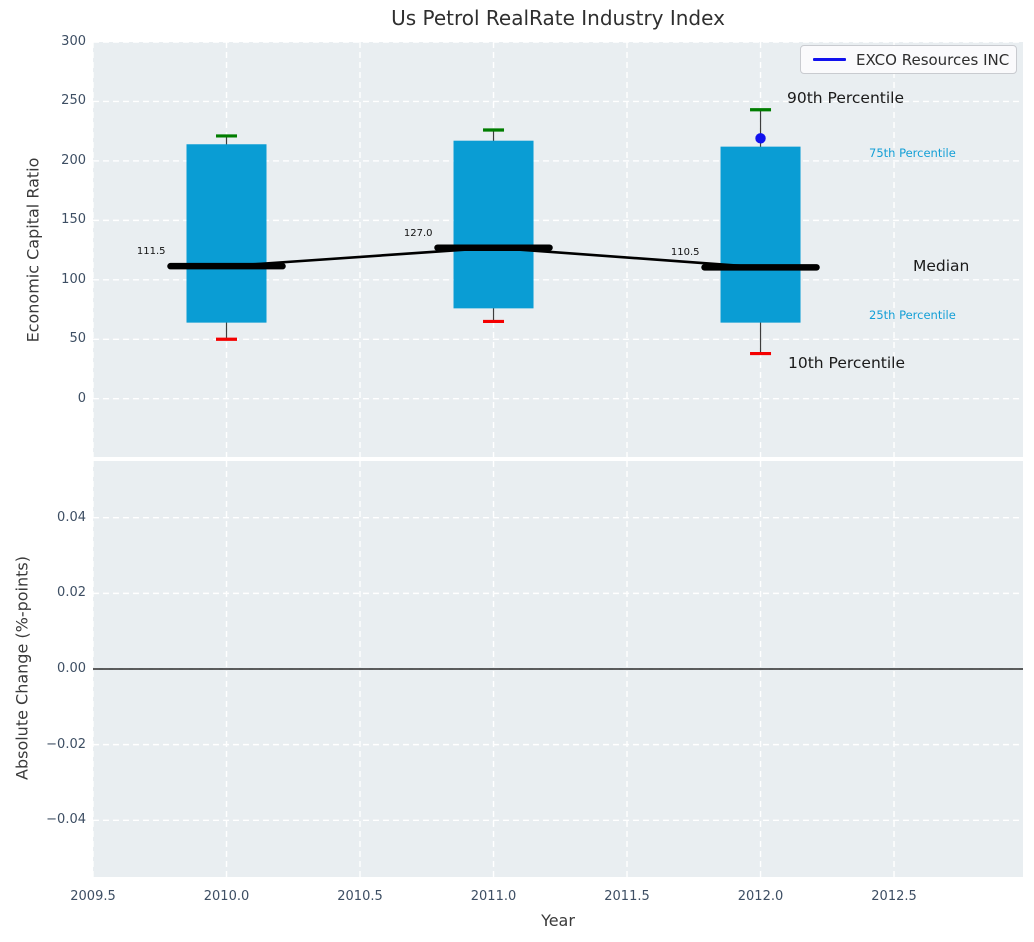 This screenshot has width=1034, height=942. Describe the element at coordinates (685, 253) in the screenshot. I see `median-value-label: 110.5` at that location.